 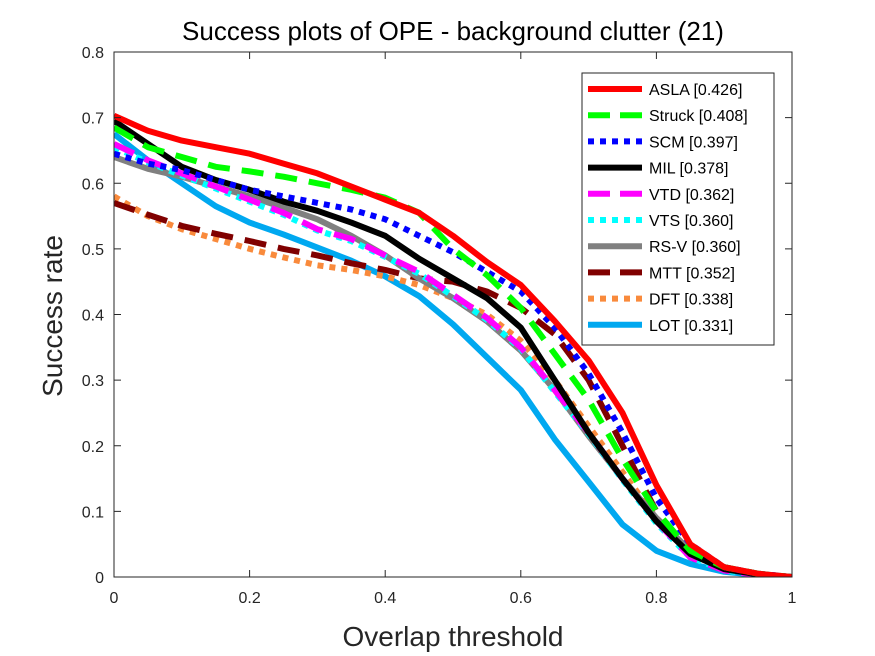 What do you see at coordinates (693, 142) in the screenshot?
I see `legend-entry: SCM [0.397]` at bounding box center [693, 142].